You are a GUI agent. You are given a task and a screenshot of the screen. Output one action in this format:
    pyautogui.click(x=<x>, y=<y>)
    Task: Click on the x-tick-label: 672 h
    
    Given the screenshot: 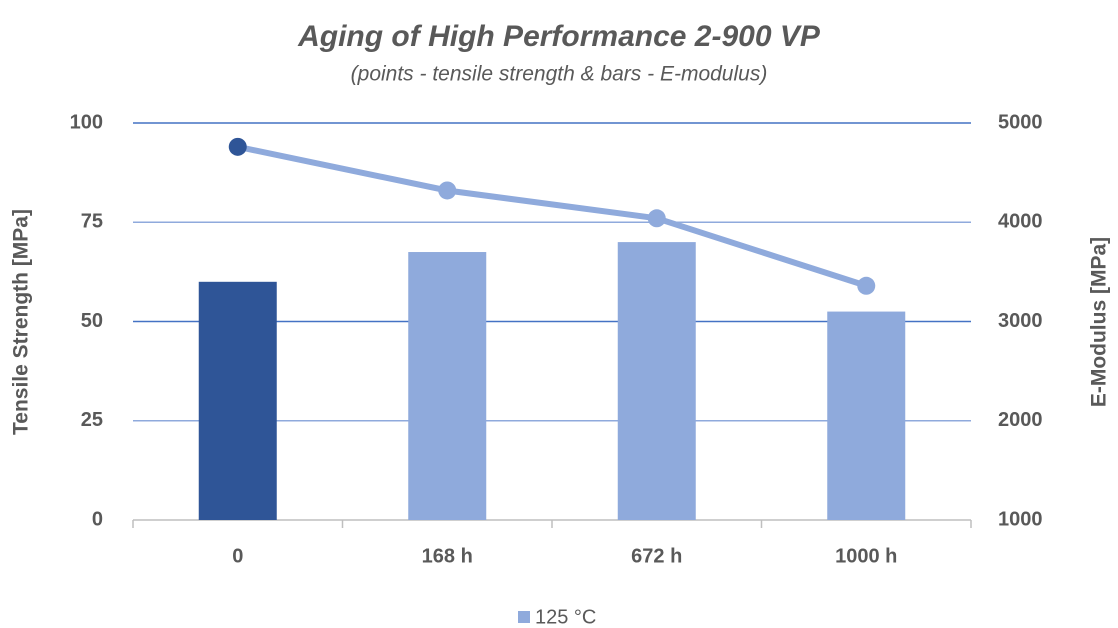 What is the action you would take?
    pyautogui.click(x=656, y=556)
    